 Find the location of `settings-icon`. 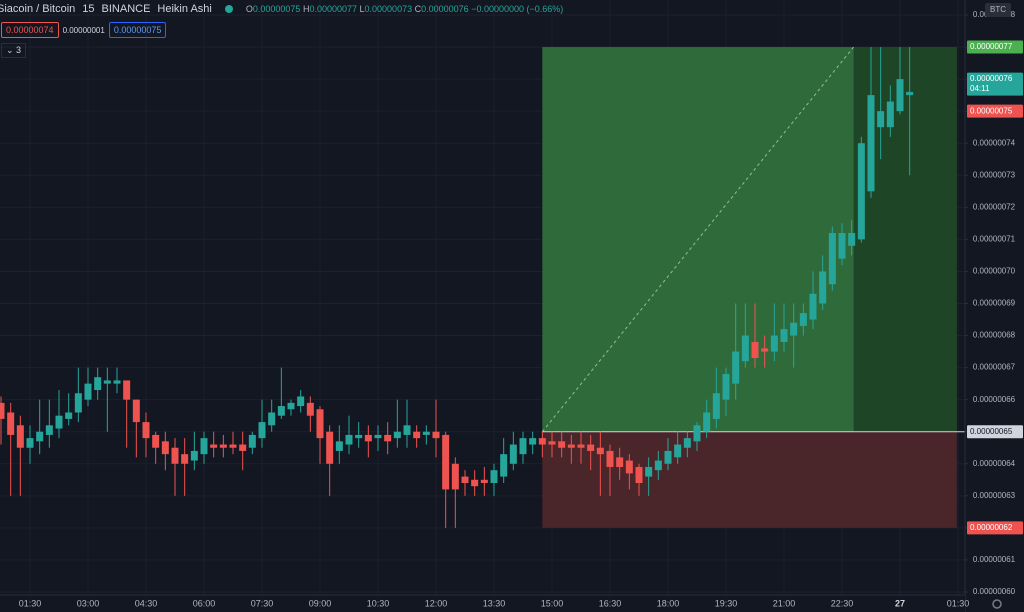

settings-icon is located at coordinates (997, 604).